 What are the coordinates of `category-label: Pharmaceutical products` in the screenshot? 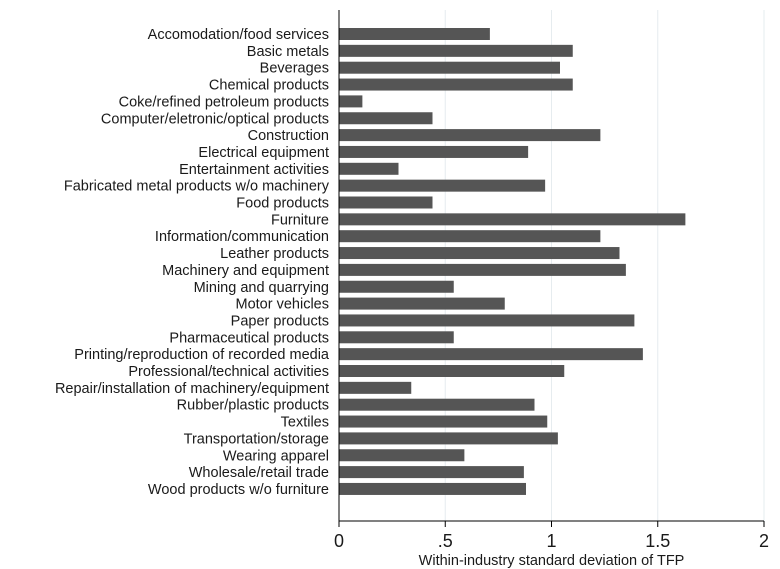 It's located at (249, 338).